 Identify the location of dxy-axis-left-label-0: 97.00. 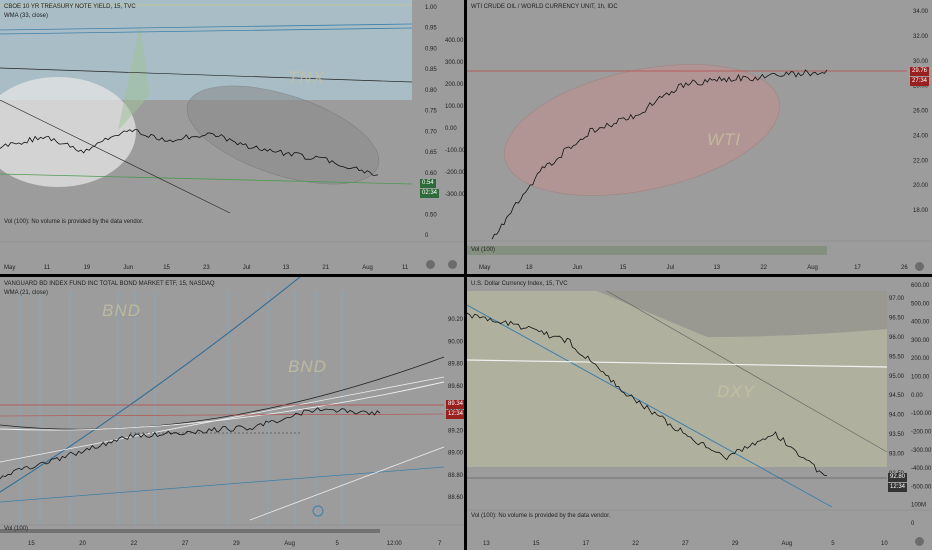
(897, 299).